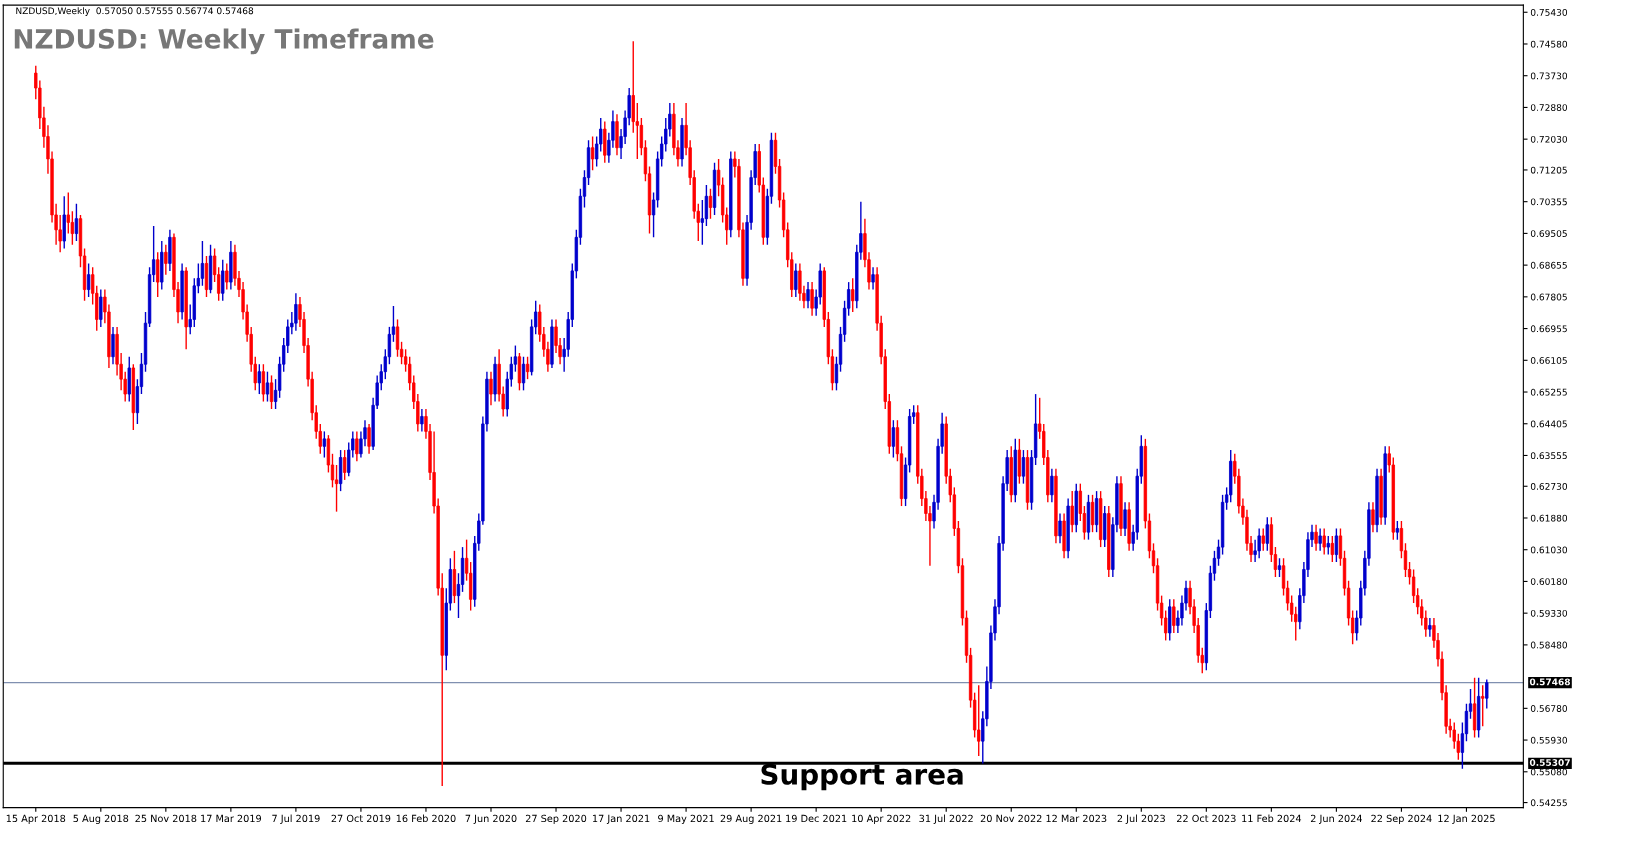 This screenshot has width=1631, height=861. What do you see at coordinates (1549, 708) in the screenshot?
I see `y-tick-label: 0.56780` at bounding box center [1549, 708].